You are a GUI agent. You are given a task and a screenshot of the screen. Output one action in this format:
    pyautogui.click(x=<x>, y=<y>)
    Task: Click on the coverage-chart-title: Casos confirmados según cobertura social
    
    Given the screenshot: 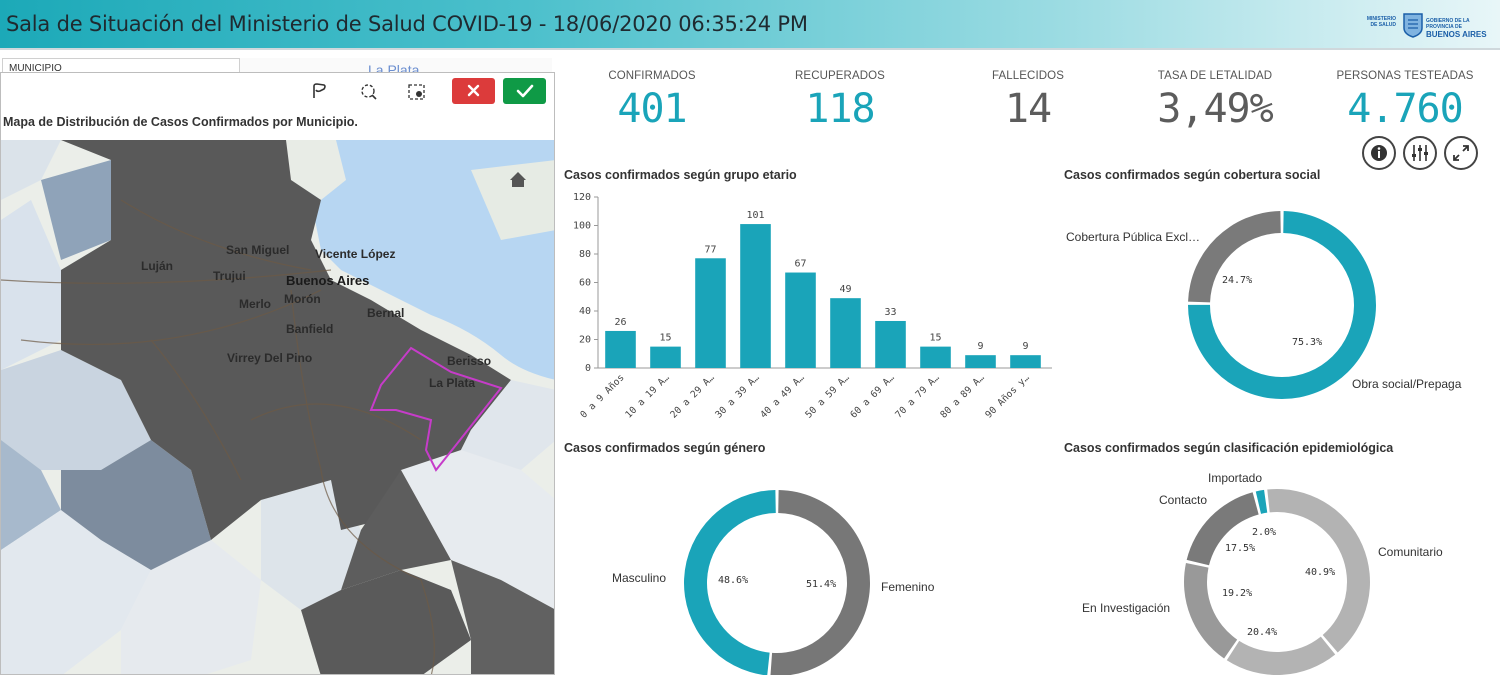 What is the action you would take?
    pyautogui.click(x=1192, y=175)
    